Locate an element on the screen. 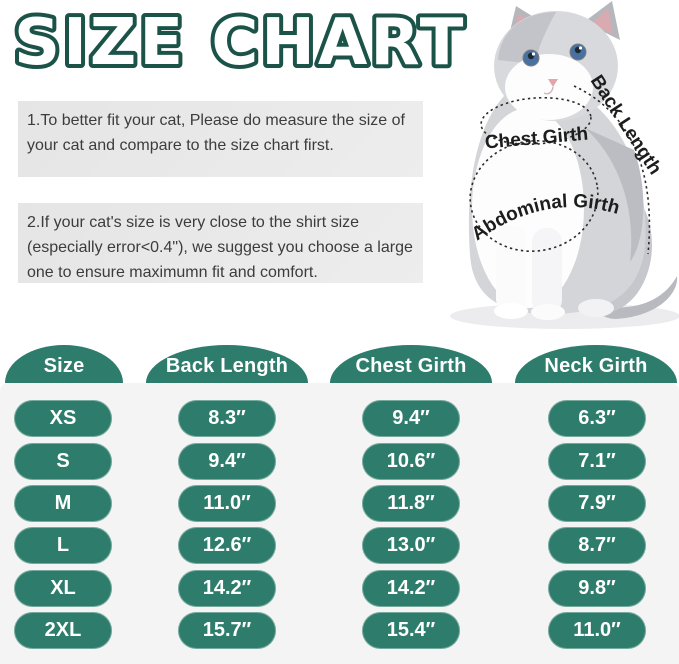  value-pill: 15.7″ is located at coordinates (227, 630).